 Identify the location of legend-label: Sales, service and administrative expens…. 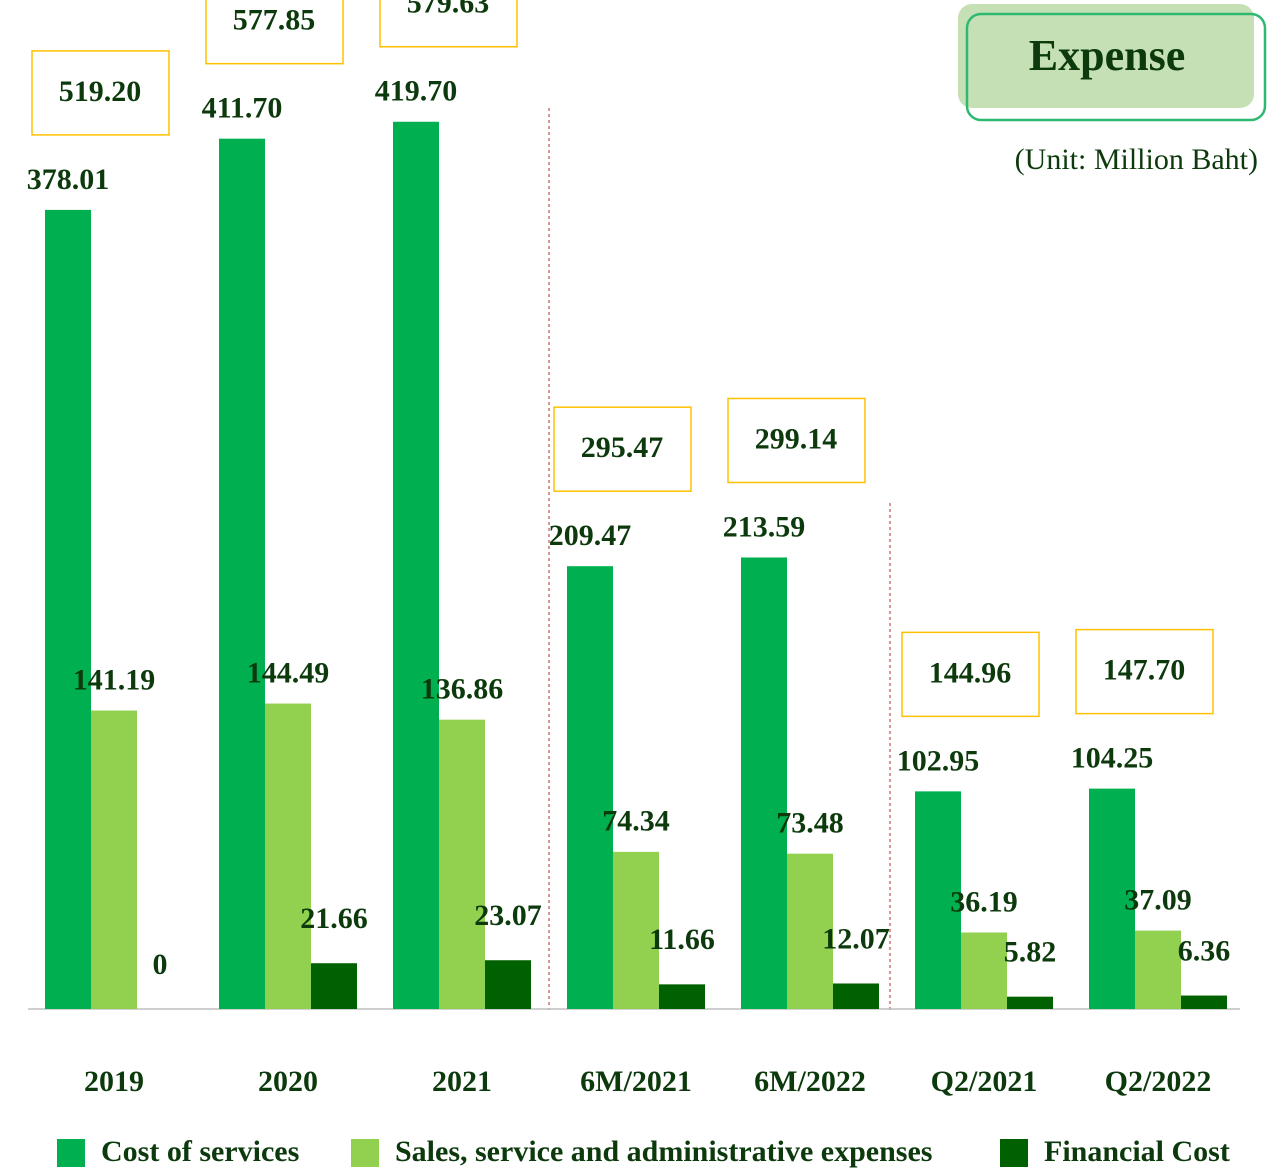
(663, 1151).